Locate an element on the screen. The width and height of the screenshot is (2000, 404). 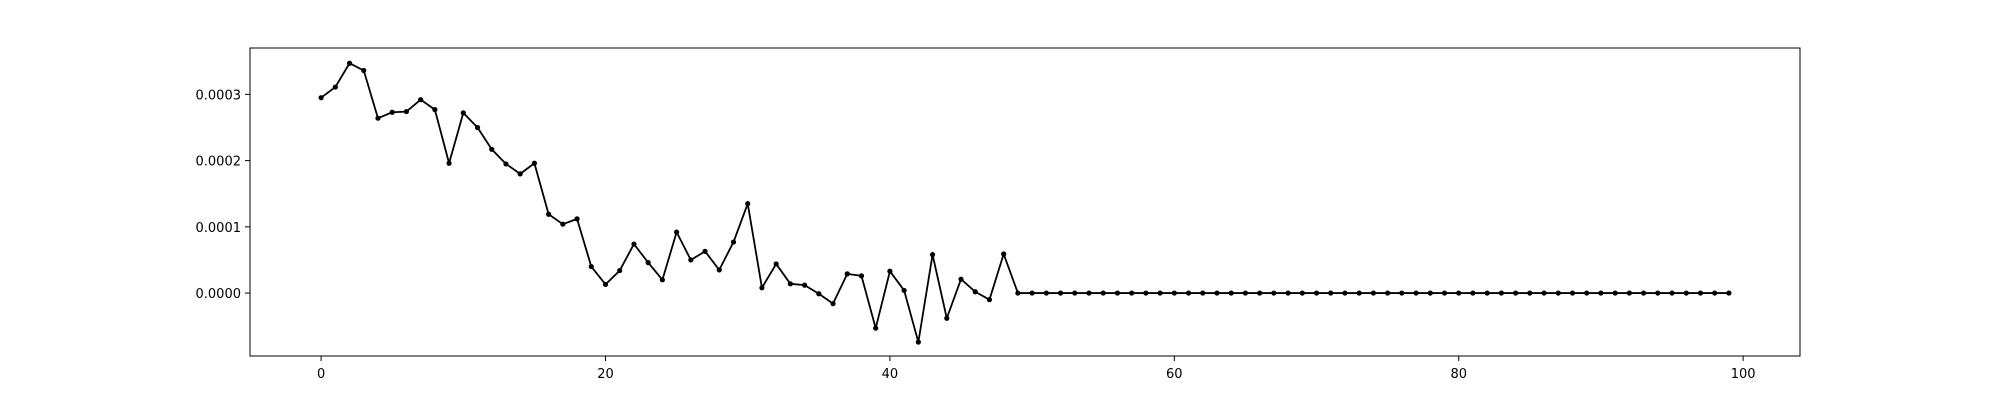
x-tick-label: 80 is located at coordinates (1458, 374).